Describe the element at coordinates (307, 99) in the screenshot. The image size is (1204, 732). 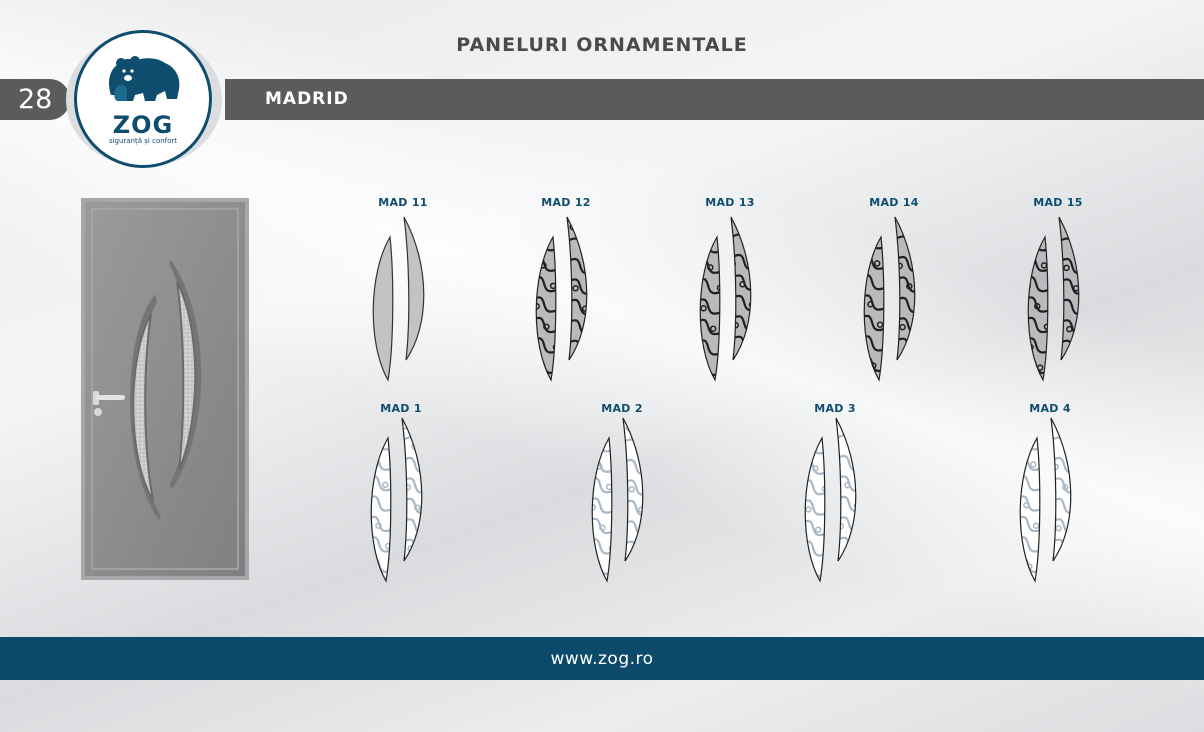
I see `model-name: MADRID` at that location.